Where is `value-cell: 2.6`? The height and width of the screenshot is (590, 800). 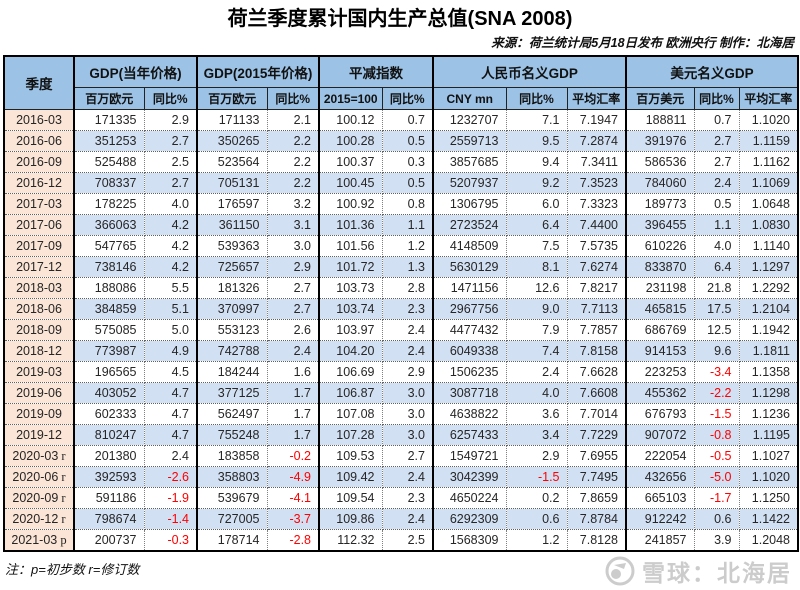 value-cell: 2.6 is located at coordinates (293, 330).